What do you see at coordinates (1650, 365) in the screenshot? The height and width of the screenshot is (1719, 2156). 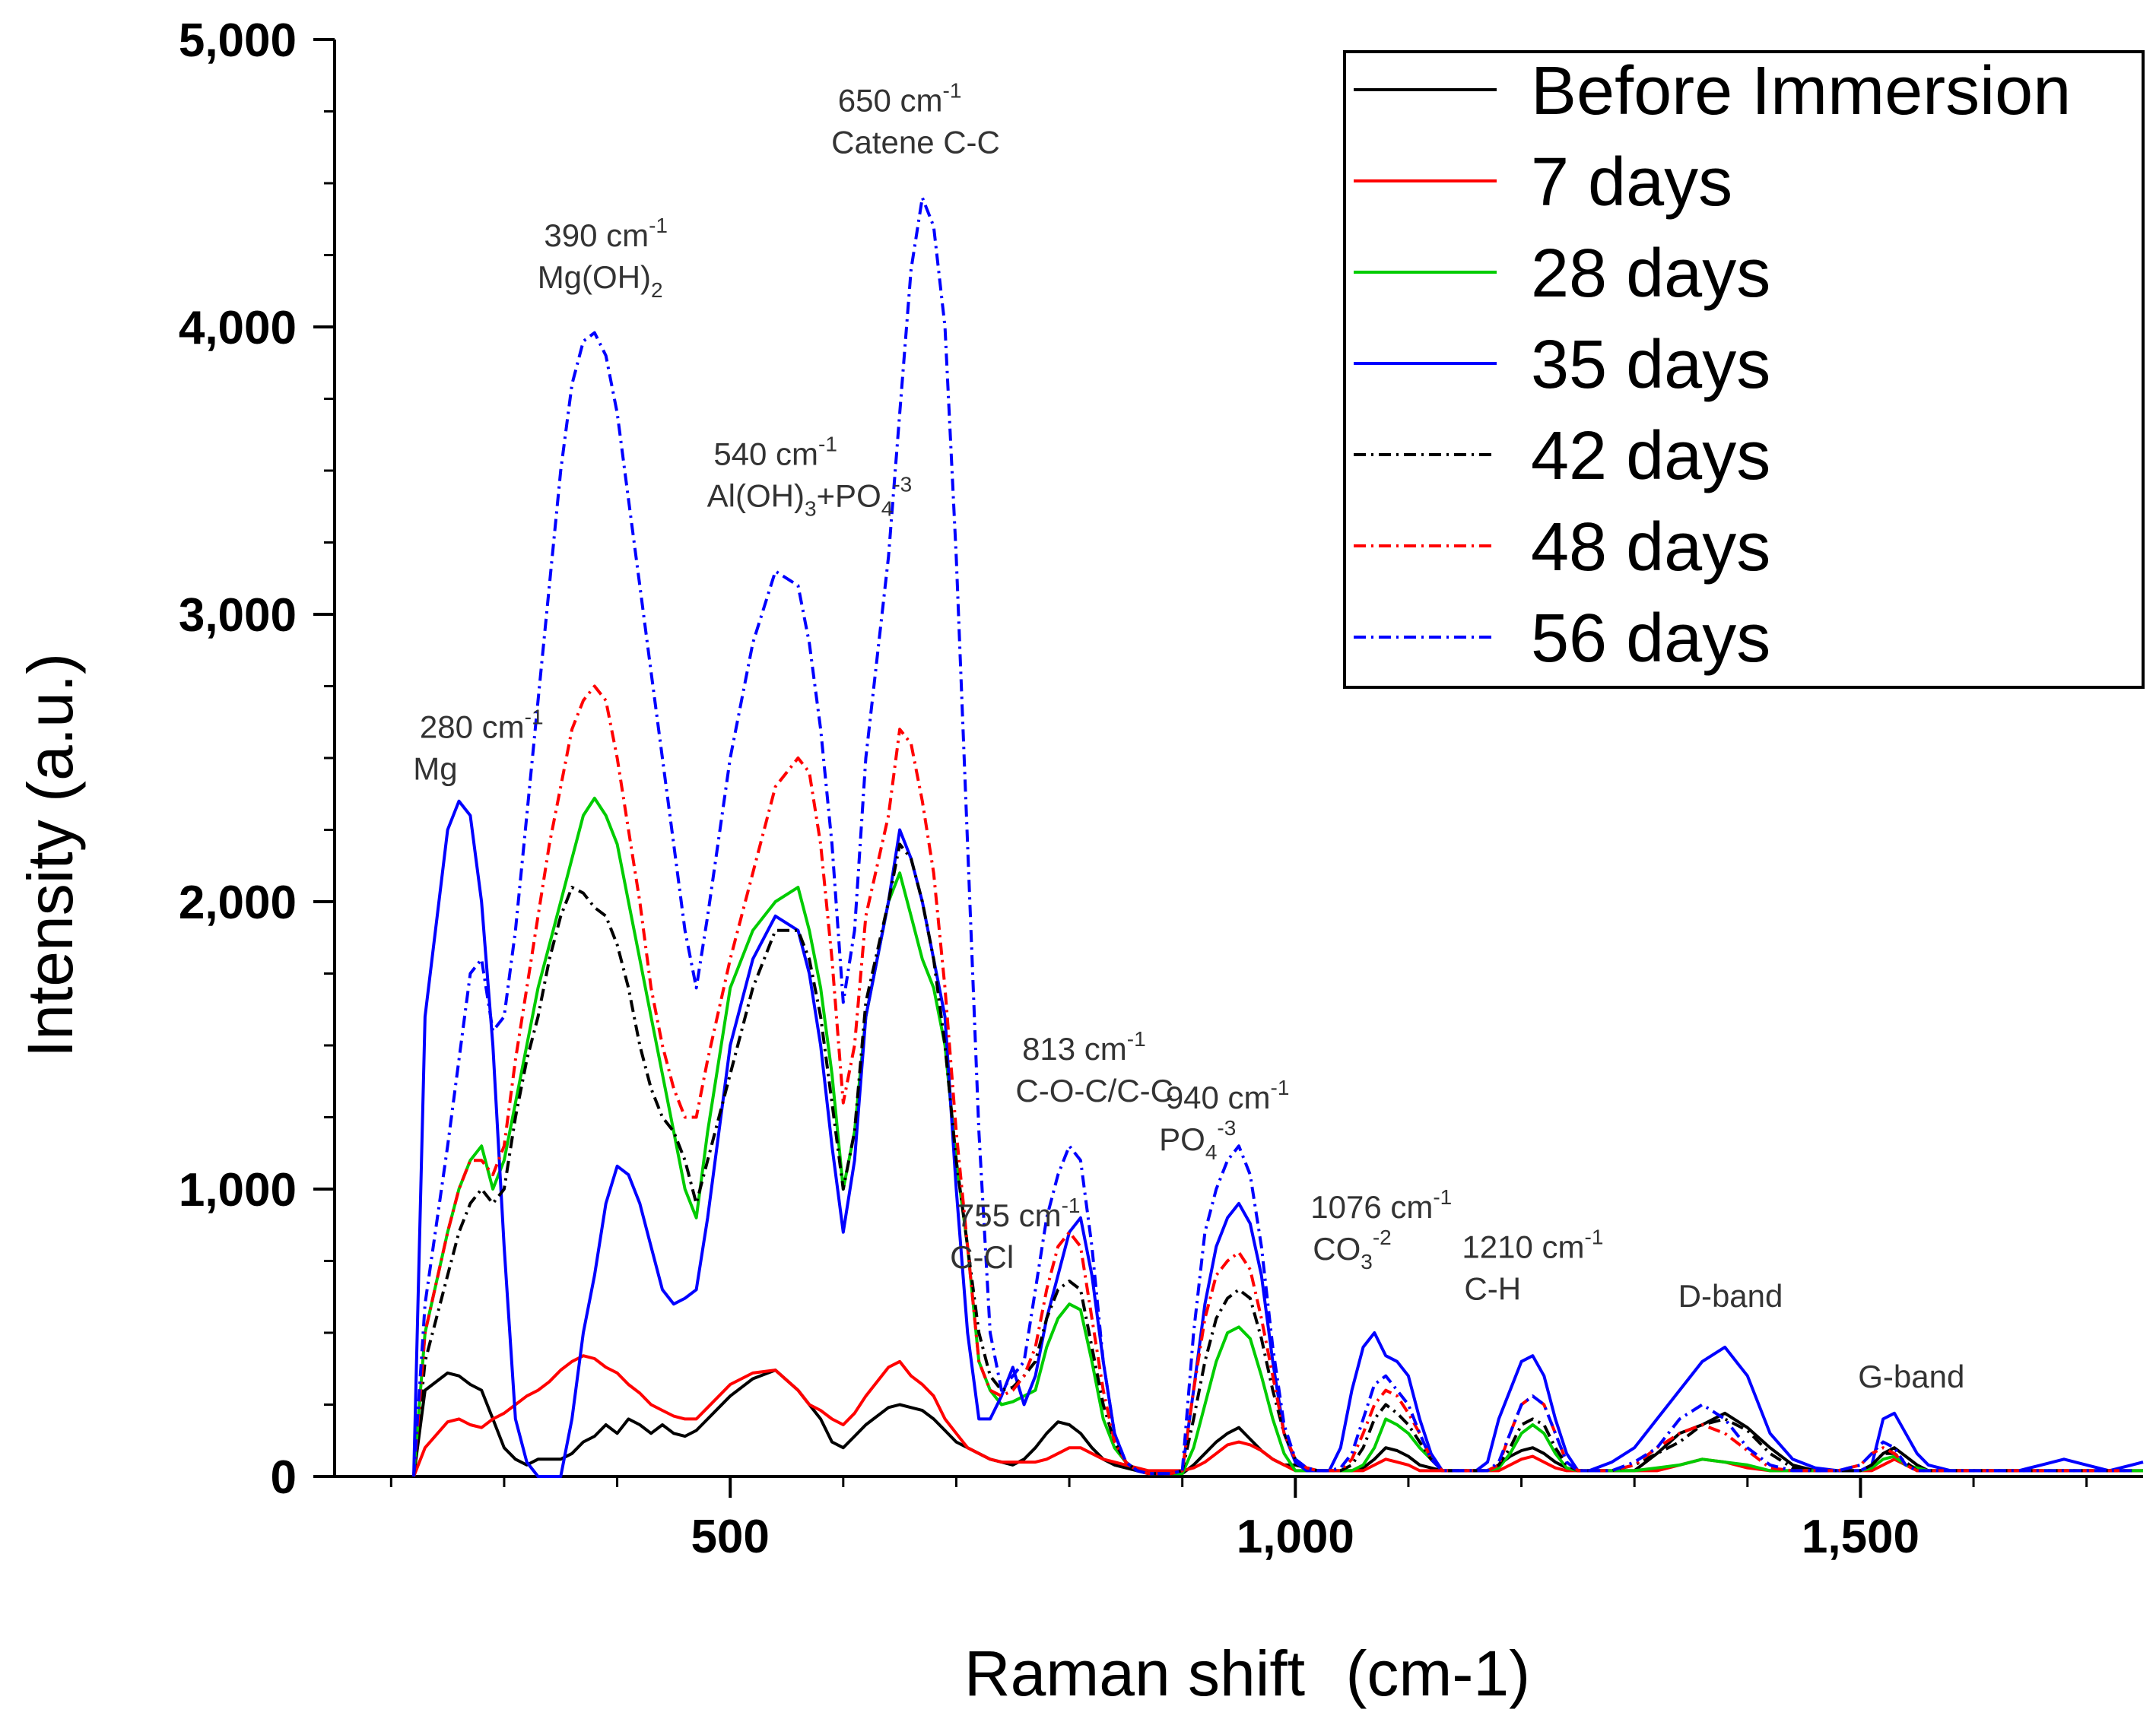 I see `legend-label: 35 days` at bounding box center [1650, 365].